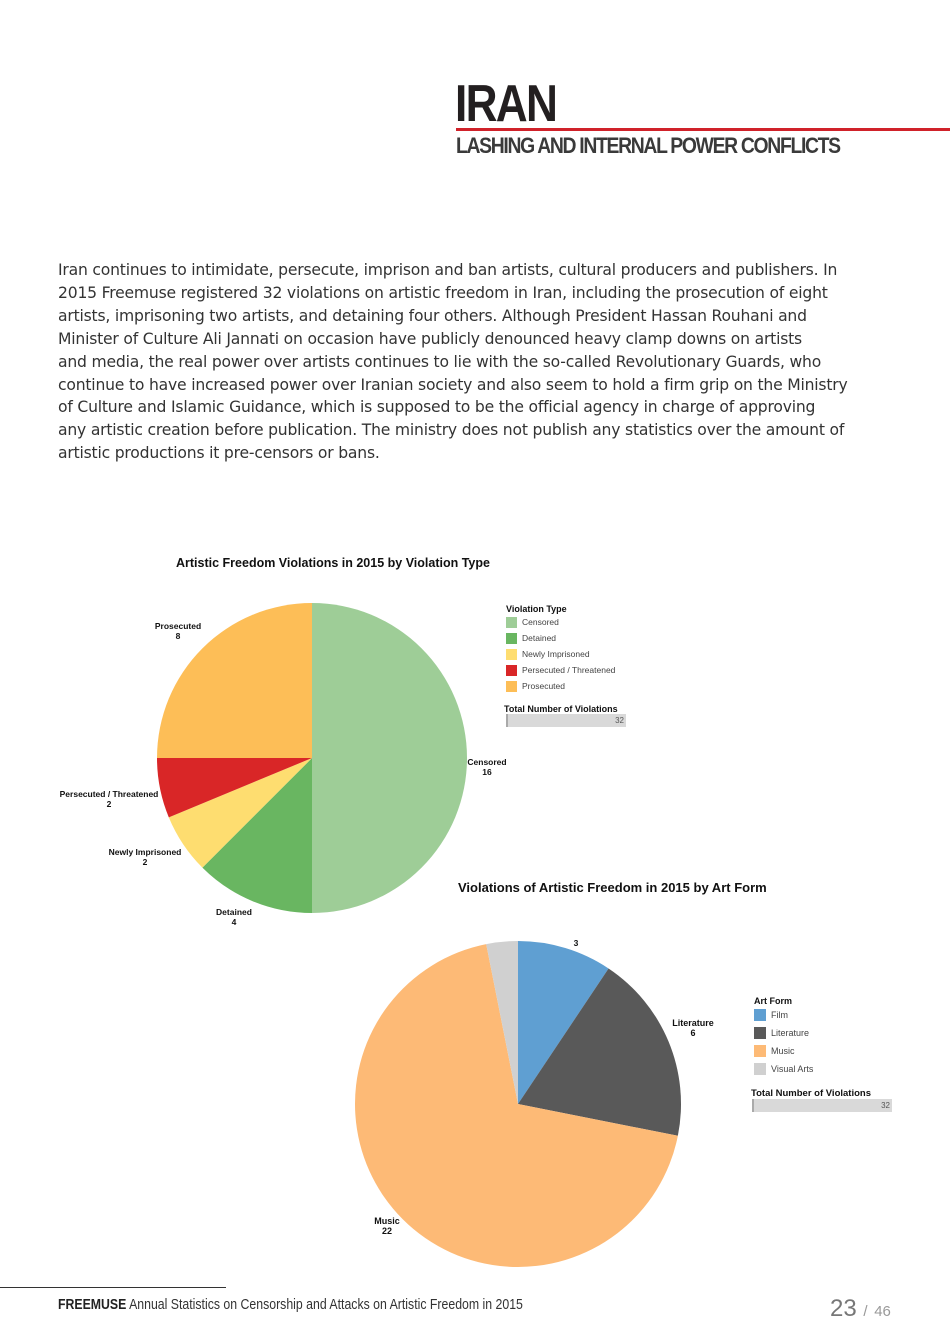  Describe the element at coordinates (648, 145) in the screenshot. I see `page-subtitle: LASHING AND INTERNAL POWER CONFLICTS` at that location.